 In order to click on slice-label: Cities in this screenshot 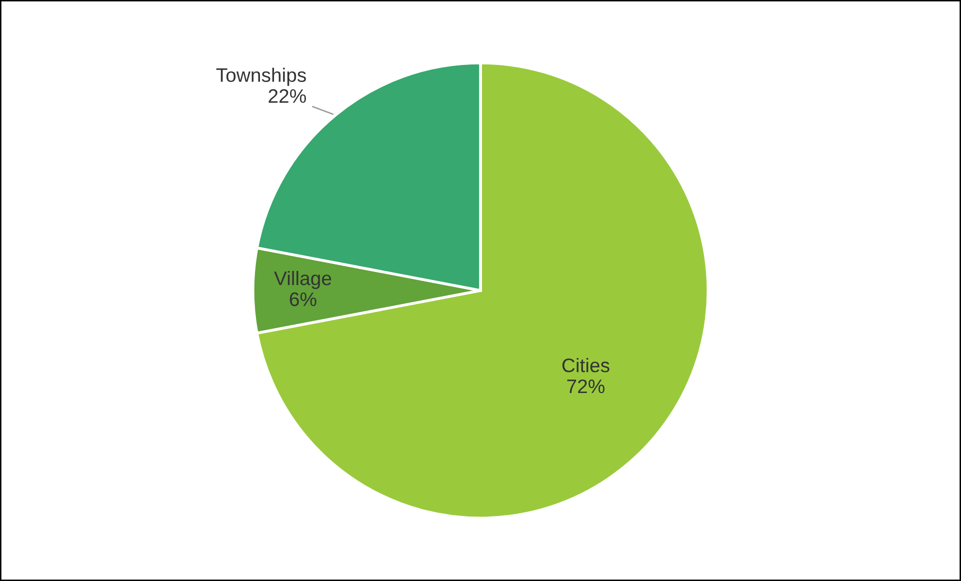, I will do `click(586, 365)`.